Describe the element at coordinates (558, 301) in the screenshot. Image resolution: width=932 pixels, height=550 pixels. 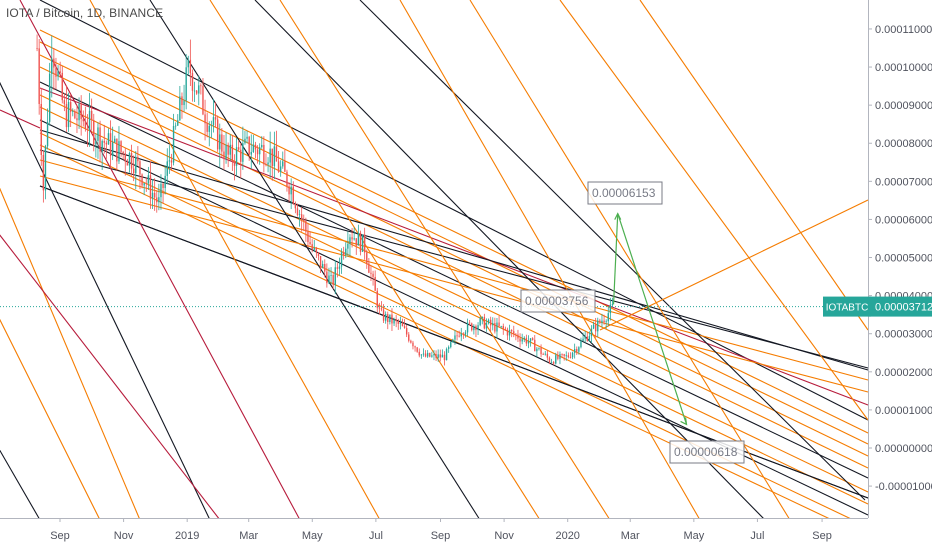
I see `annotation-box` at that location.